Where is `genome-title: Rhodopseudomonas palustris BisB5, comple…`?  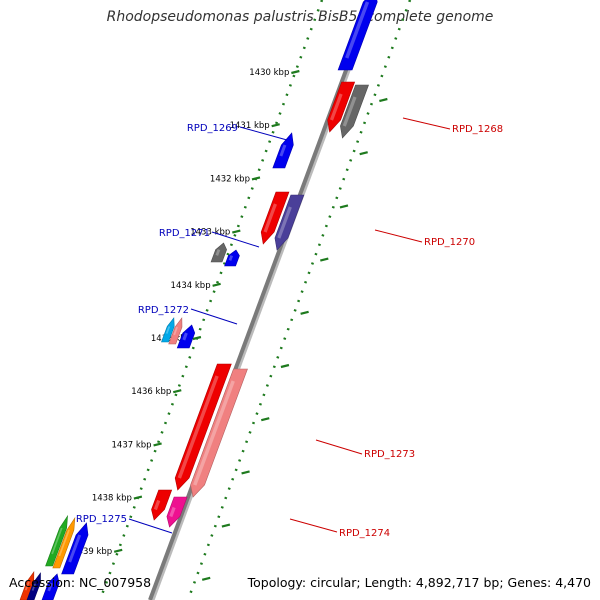
genome-title: Rhodopseudomonas palustris BisB5, comple… is located at coordinates (300, 17).